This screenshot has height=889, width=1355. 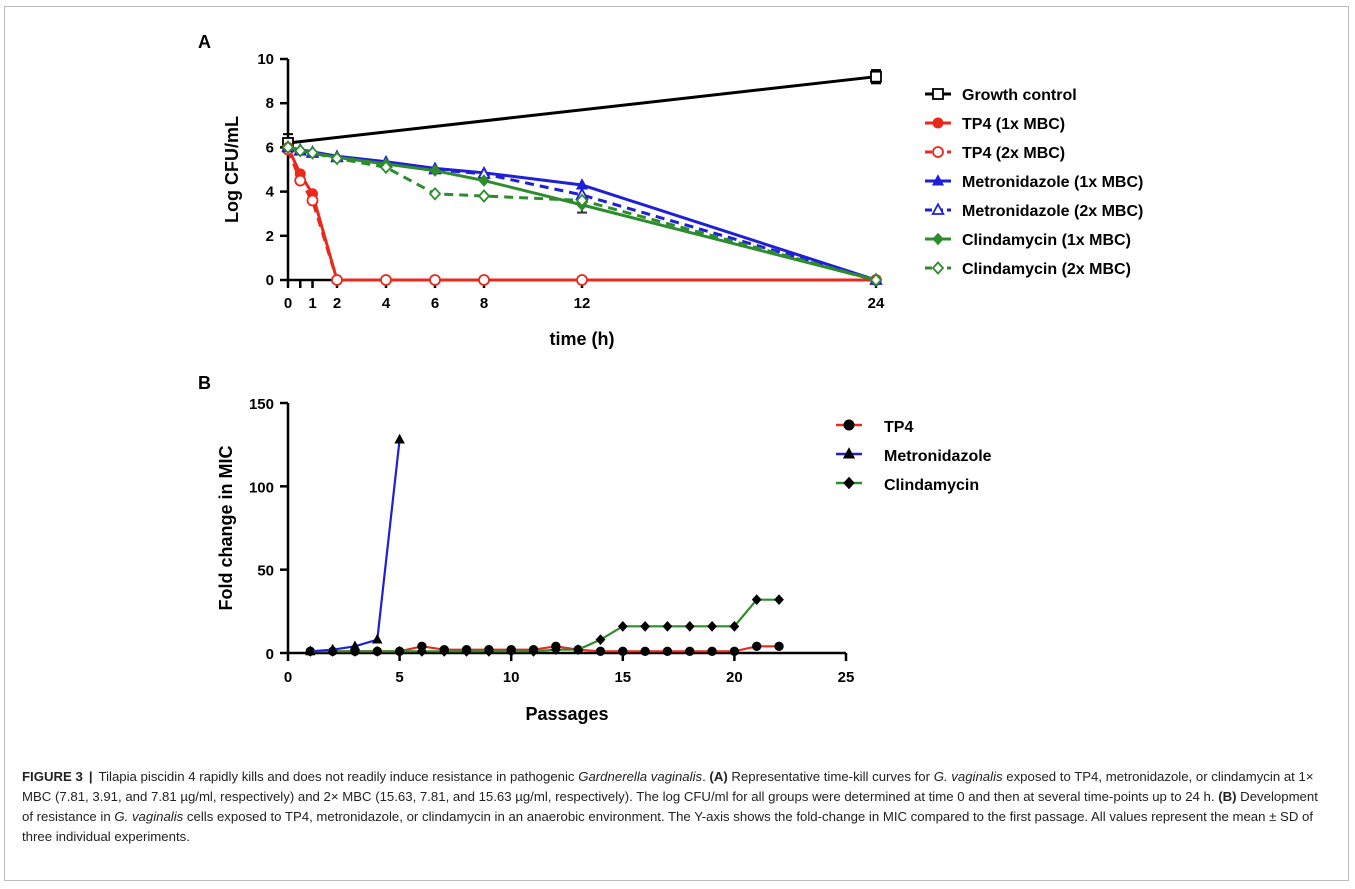 What do you see at coordinates (718, 776) in the screenshot?
I see `caption-text-part: (A)` at bounding box center [718, 776].